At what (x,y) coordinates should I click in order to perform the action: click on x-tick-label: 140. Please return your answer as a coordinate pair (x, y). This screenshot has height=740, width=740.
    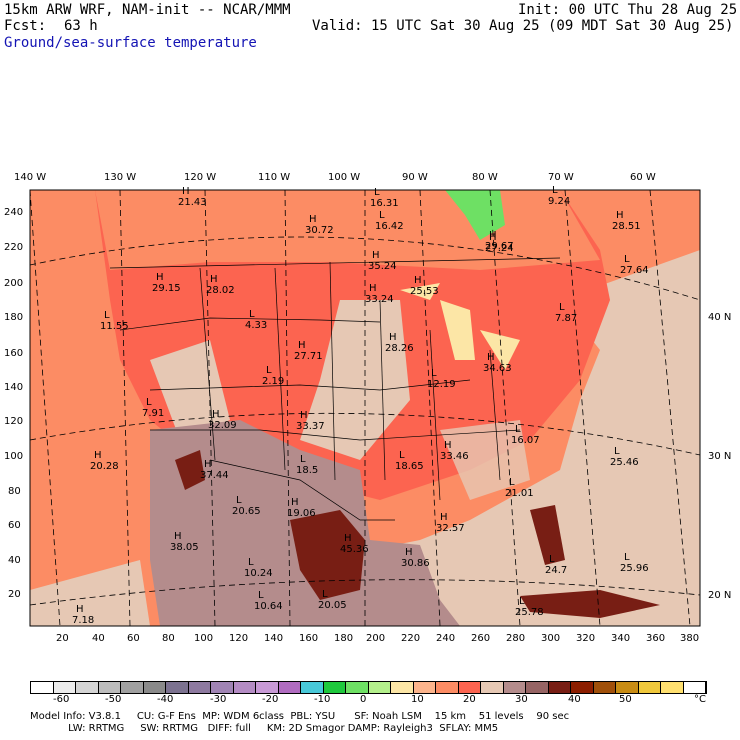
    Looking at the image, I should click on (273, 638).